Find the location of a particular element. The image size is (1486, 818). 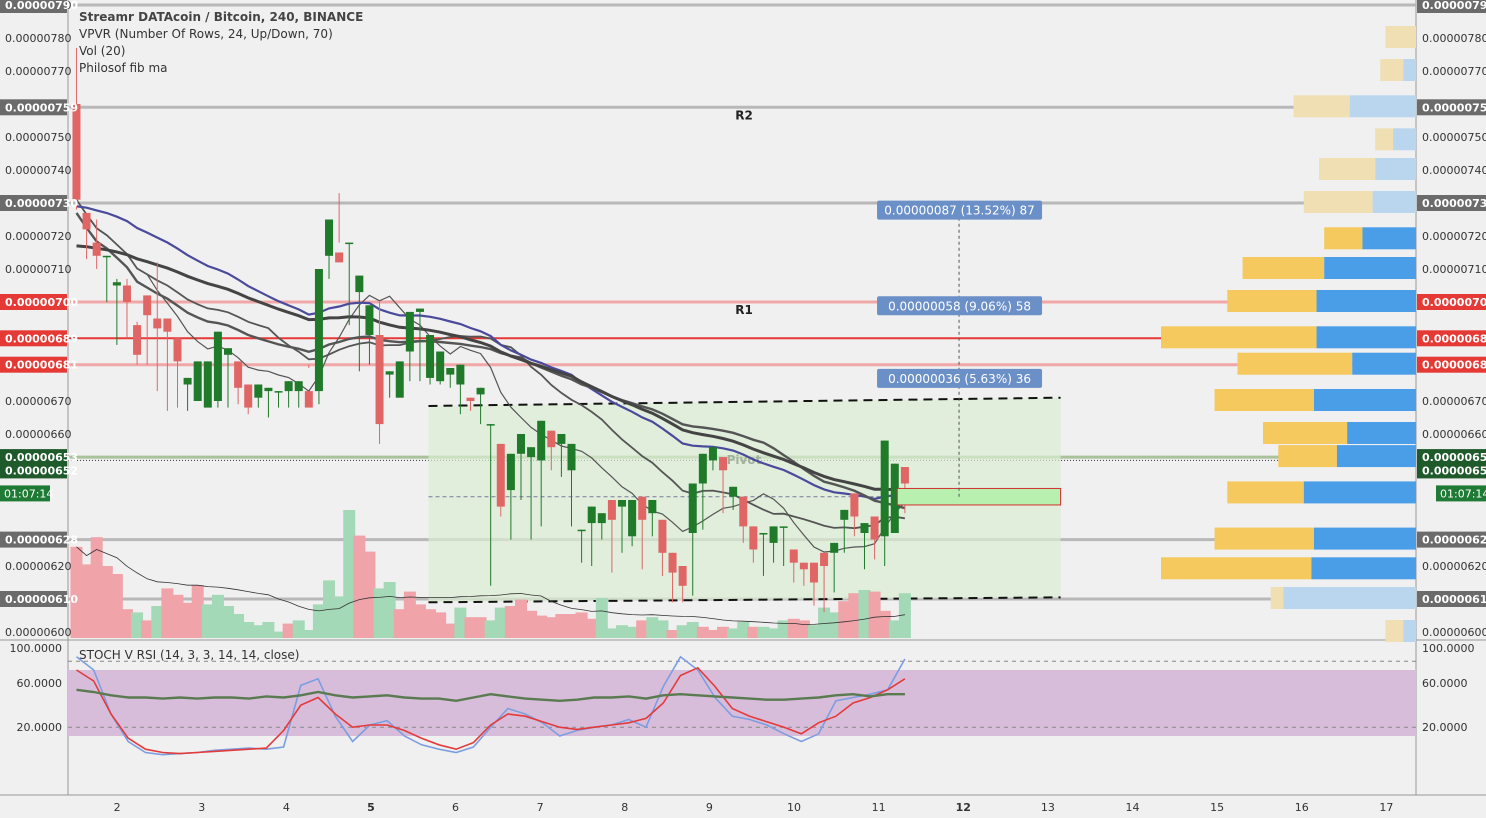

price-label-left: 0.00000759 is located at coordinates (41, 107).